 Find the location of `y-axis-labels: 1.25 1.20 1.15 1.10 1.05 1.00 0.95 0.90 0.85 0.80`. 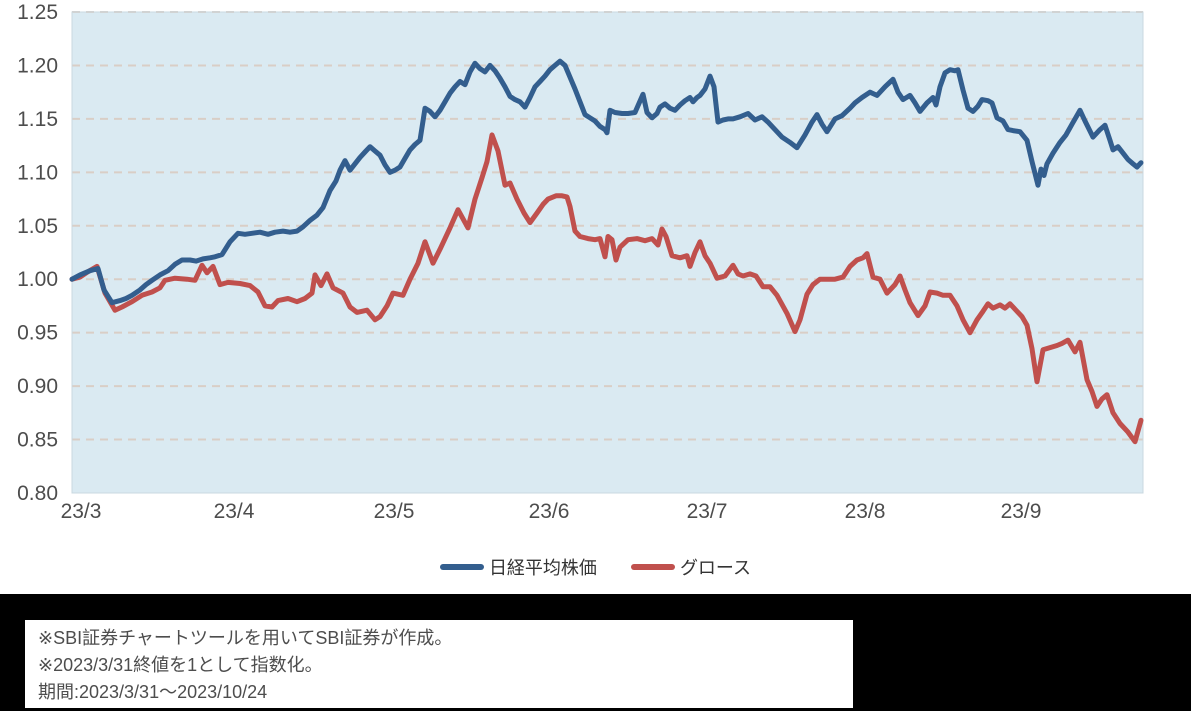

y-axis-labels: 1.25 1.20 1.15 1.10 1.05 1.00 0.95 0.90 0.85 0.80 is located at coordinates (37, 253).